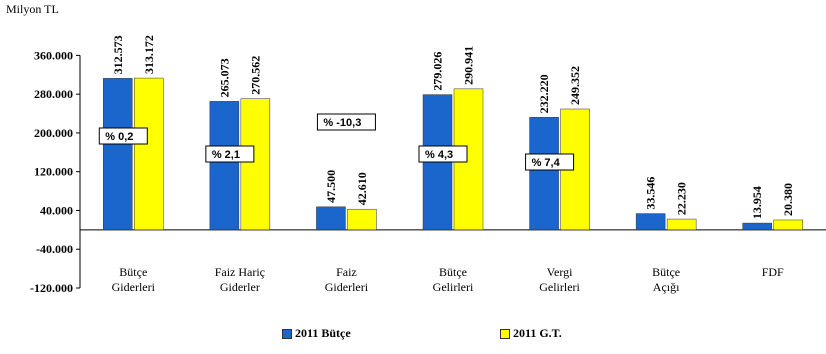  Describe the element at coordinates (342, 123) in the screenshot. I see `percent-change-label: % -10,3` at that location.